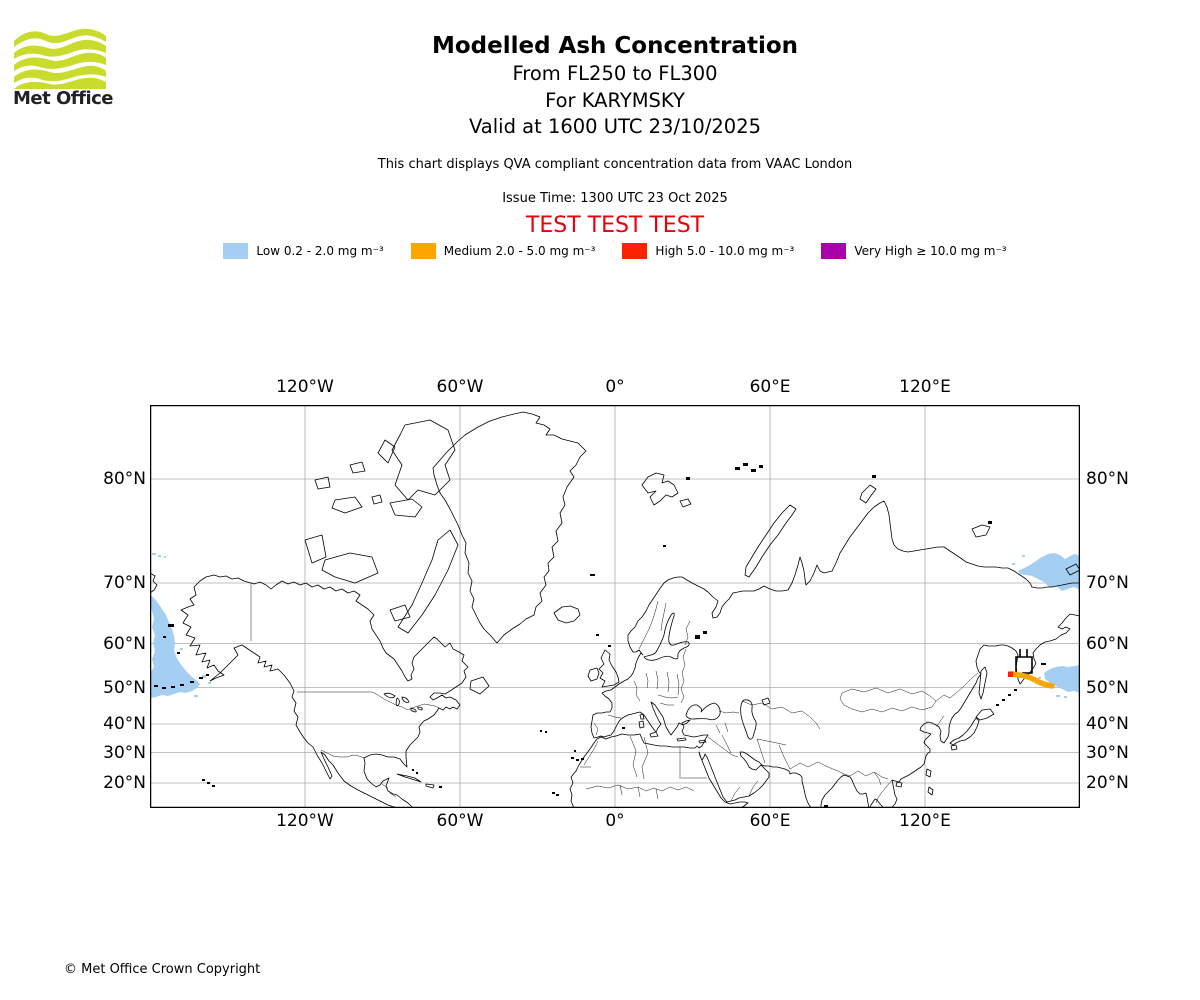 The width and height of the screenshot is (1200, 1000). I want to click on legend-item-low: Low 0.2 - 2.0 mg m⁻³, so click(303, 251).